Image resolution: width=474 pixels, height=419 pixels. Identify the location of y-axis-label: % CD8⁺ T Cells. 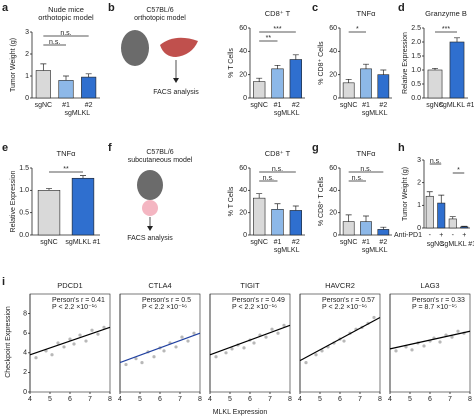
(321, 201).